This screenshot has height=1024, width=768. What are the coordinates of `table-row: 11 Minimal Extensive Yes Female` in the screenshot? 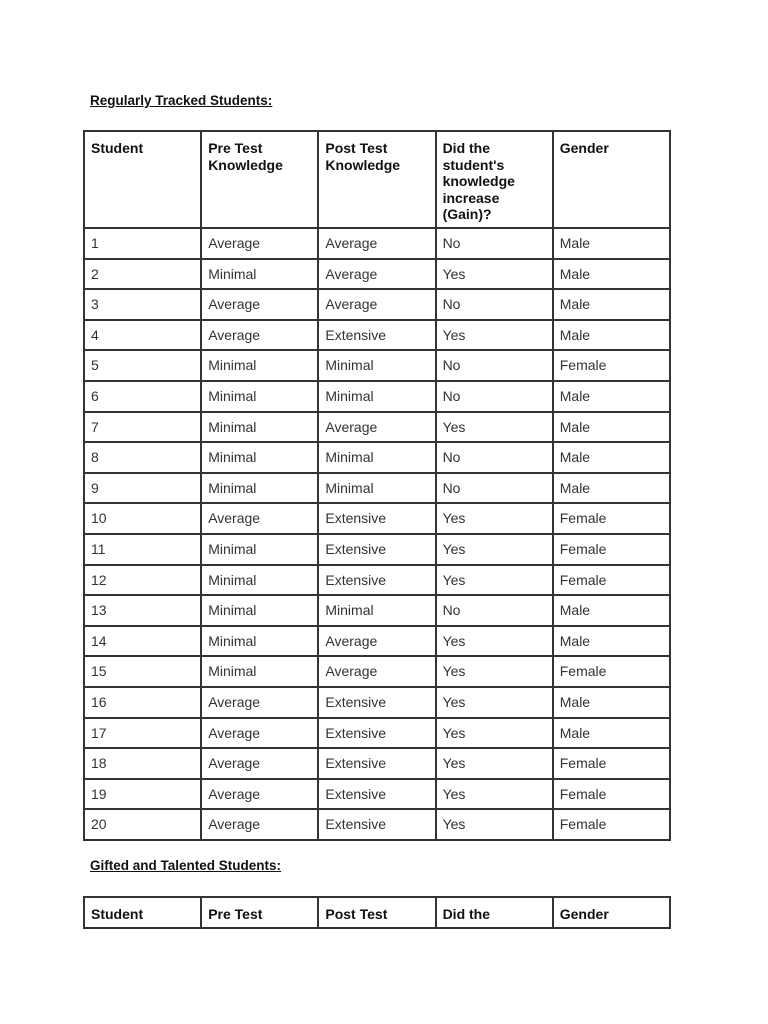 It's located at (377, 549).